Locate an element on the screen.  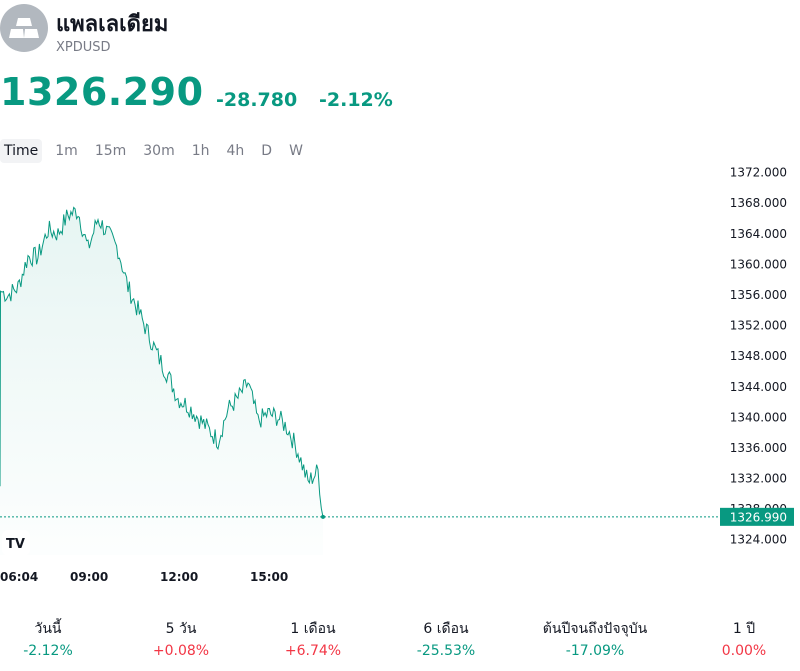
x-tick-label: 12:00 is located at coordinates (179, 577).